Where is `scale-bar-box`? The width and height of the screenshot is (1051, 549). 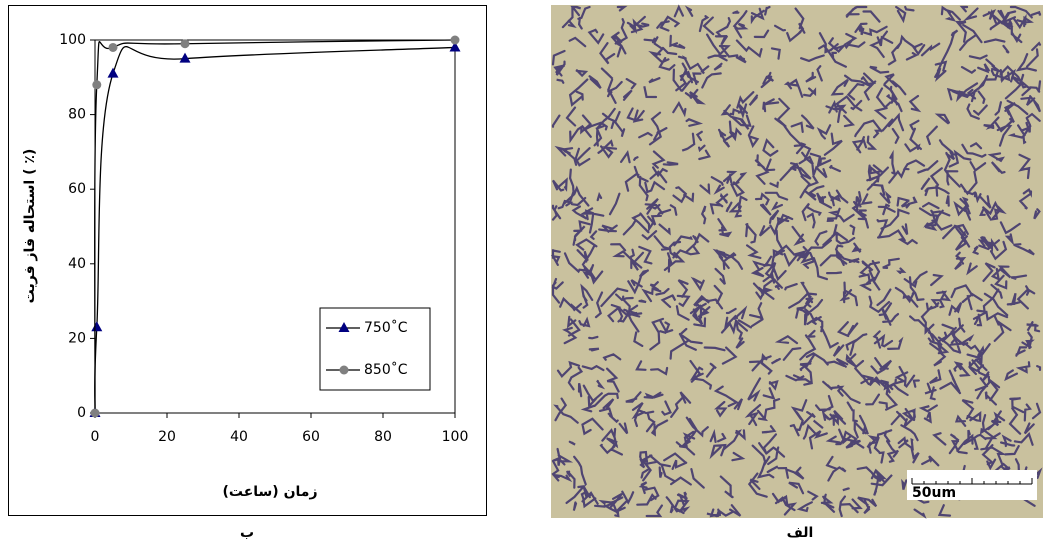 scale-bar-box is located at coordinates (972, 485).